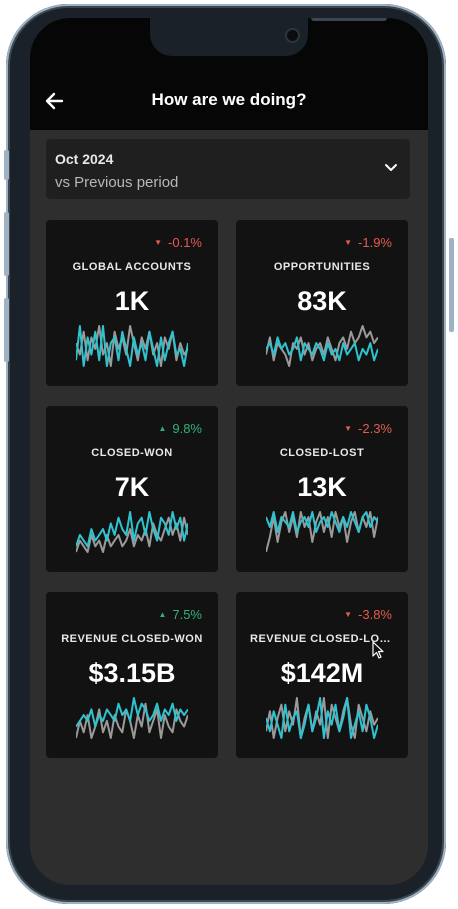  I want to click on kpi-card-closed-won: ▲ 9.8% CLOSED-WON 7K, so click(132, 489).